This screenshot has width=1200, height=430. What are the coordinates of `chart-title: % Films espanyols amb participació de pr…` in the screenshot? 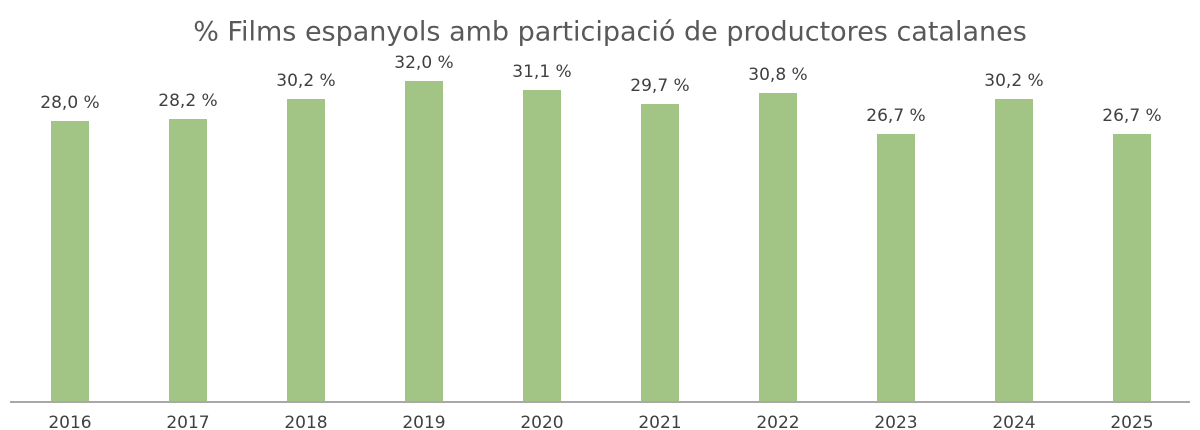 It's located at (610, 32).